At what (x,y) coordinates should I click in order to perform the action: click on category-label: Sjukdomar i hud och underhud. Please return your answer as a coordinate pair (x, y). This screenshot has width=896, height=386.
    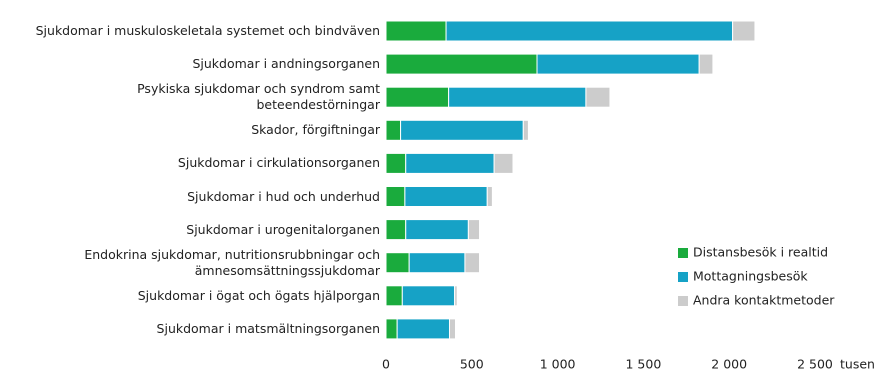
    Looking at the image, I should click on (283, 196).